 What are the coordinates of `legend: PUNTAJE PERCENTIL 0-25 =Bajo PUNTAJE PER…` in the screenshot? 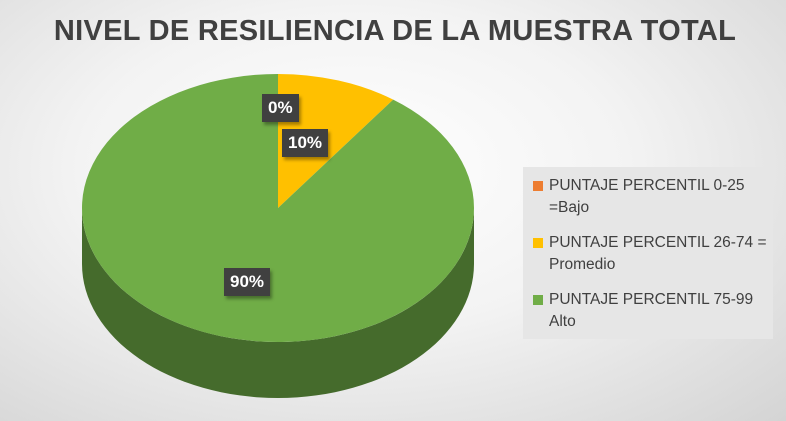 It's located at (648, 253).